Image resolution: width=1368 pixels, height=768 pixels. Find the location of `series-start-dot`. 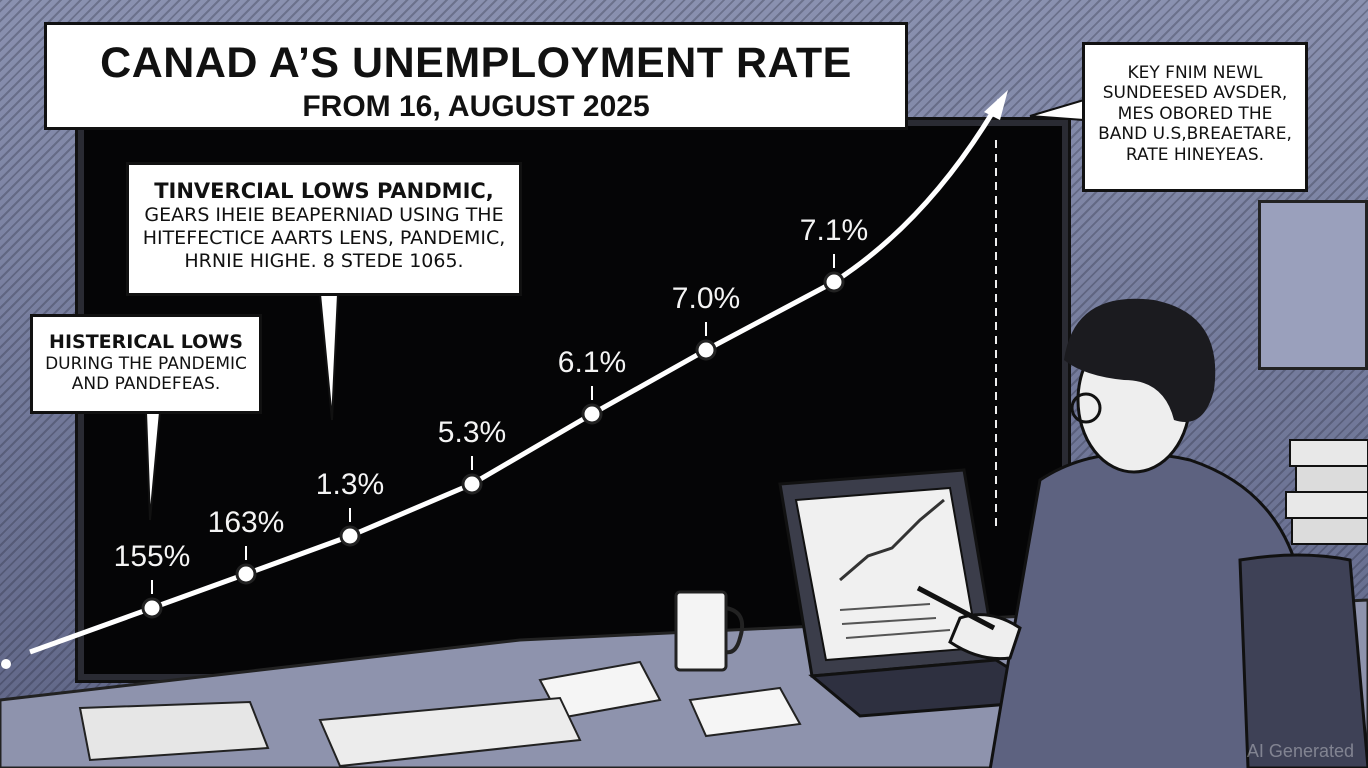

series-start-dot is located at coordinates (6, 664).